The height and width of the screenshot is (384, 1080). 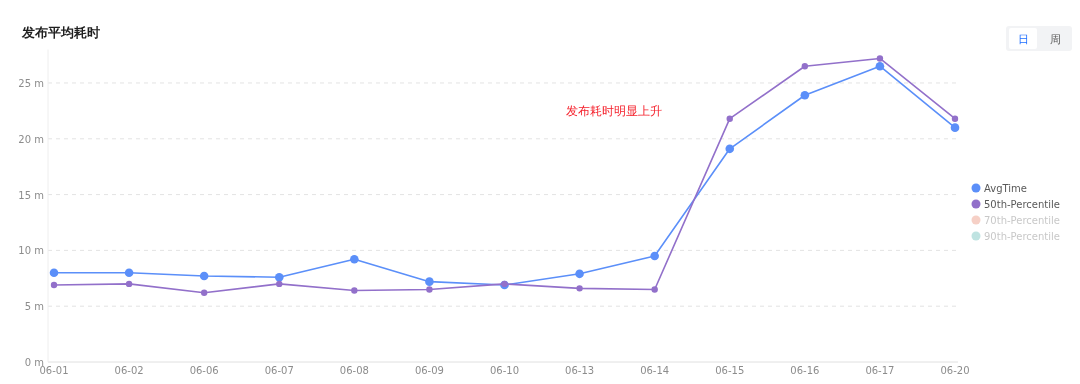 What do you see at coordinates (54, 370) in the screenshot?
I see `x-tick-label: 06-01` at bounding box center [54, 370].